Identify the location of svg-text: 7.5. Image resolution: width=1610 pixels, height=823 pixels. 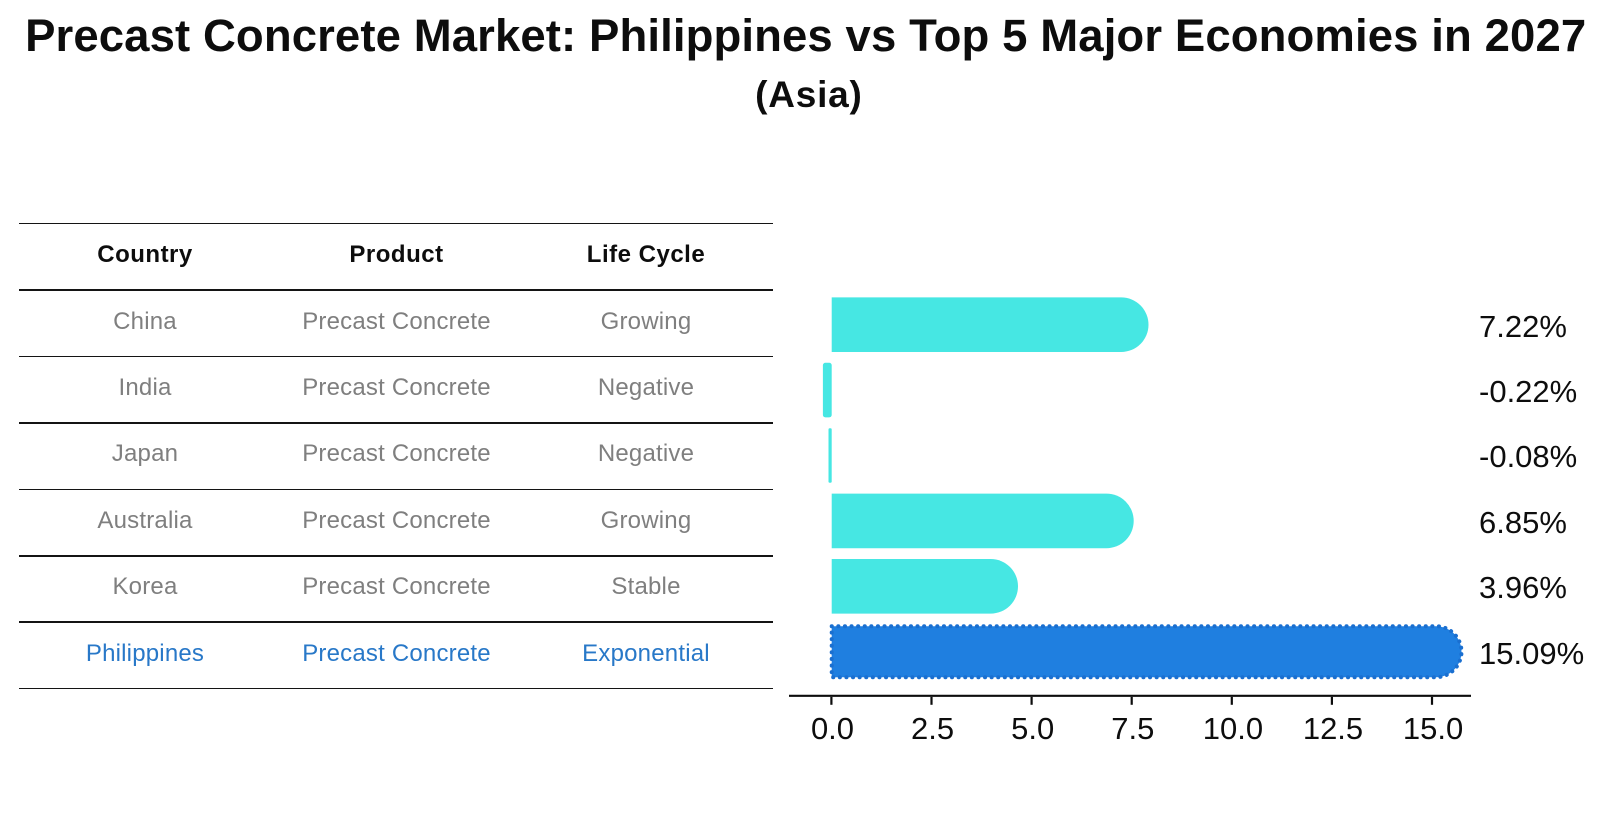
(1132, 728).